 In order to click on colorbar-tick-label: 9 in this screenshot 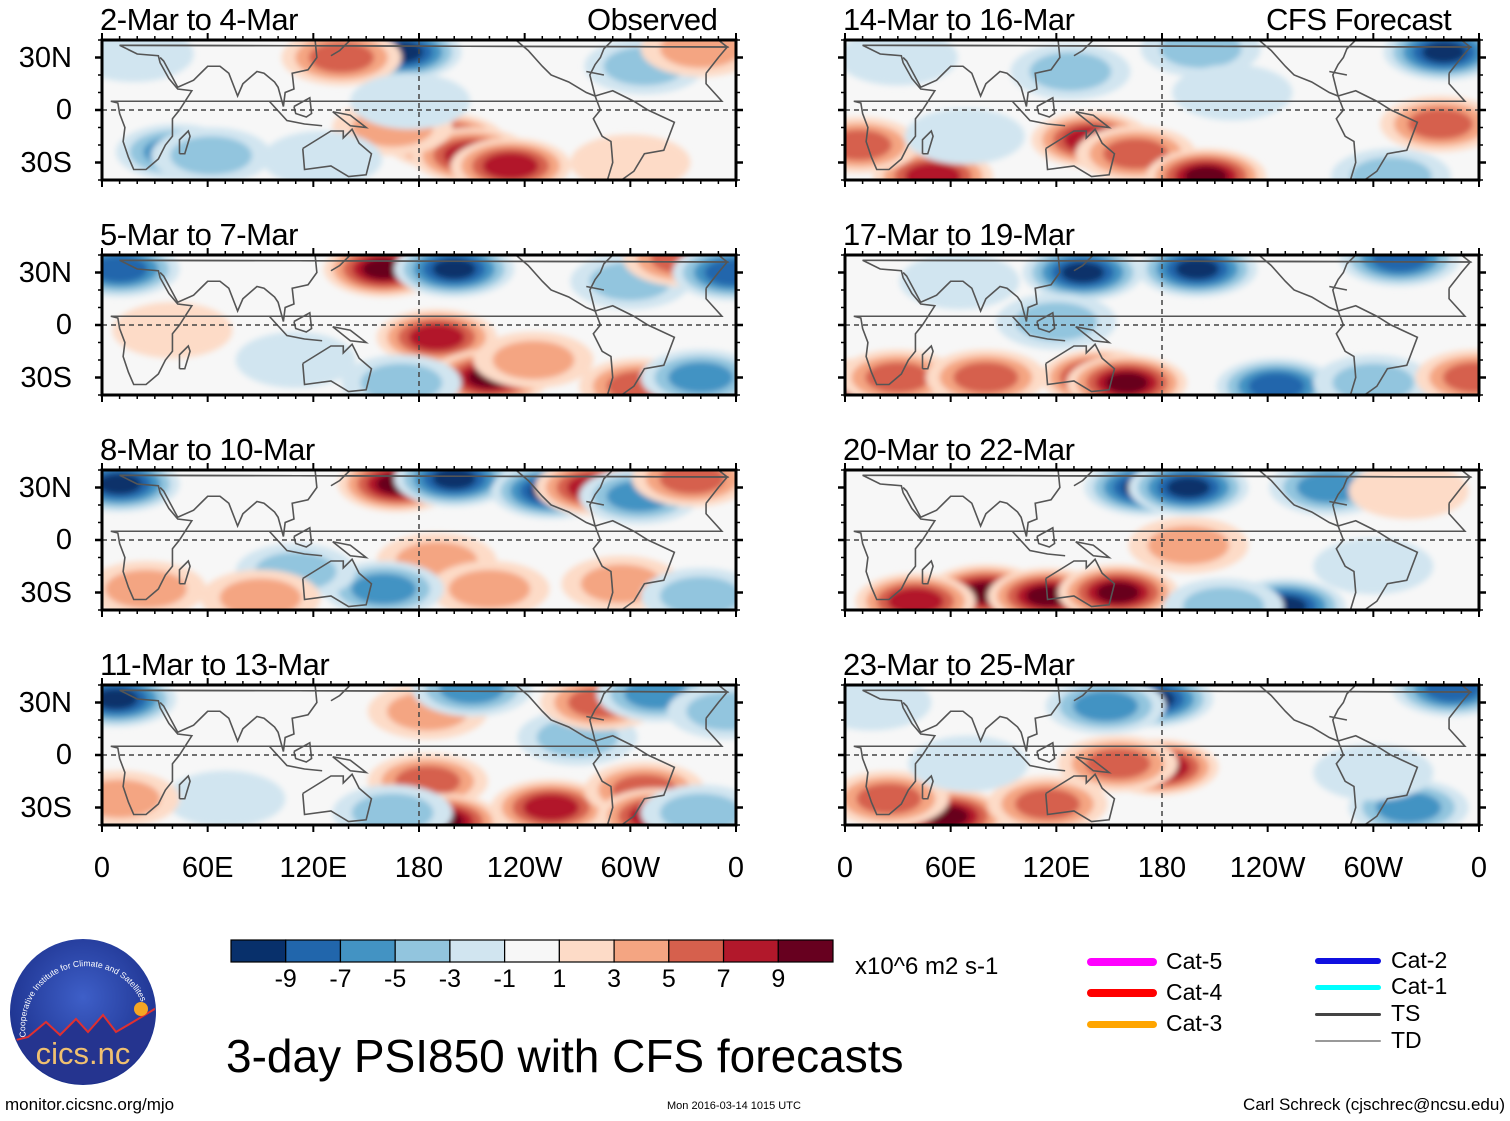, I will do `click(778, 979)`.